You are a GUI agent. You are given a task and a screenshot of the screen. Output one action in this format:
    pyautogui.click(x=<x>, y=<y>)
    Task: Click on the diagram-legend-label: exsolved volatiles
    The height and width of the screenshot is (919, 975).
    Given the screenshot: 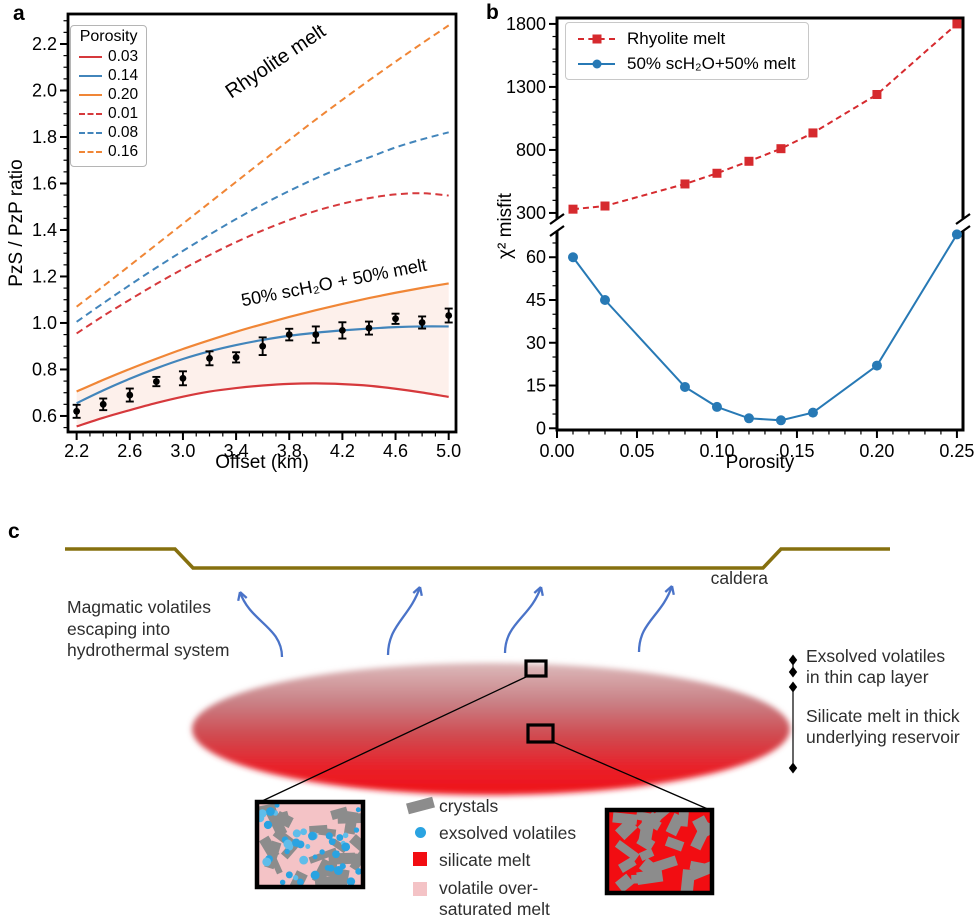 What is the action you would take?
    pyautogui.click(x=508, y=833)
    